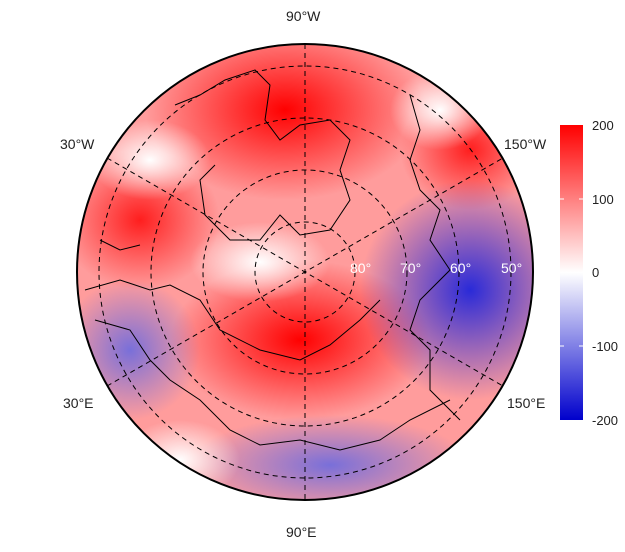 The height and width of the screenshot is (552, 625). What do you see at coordinates (605, 346) in the screenshot?
I see `colorbar-tick-label: -100` at bounding box center [605, 346].